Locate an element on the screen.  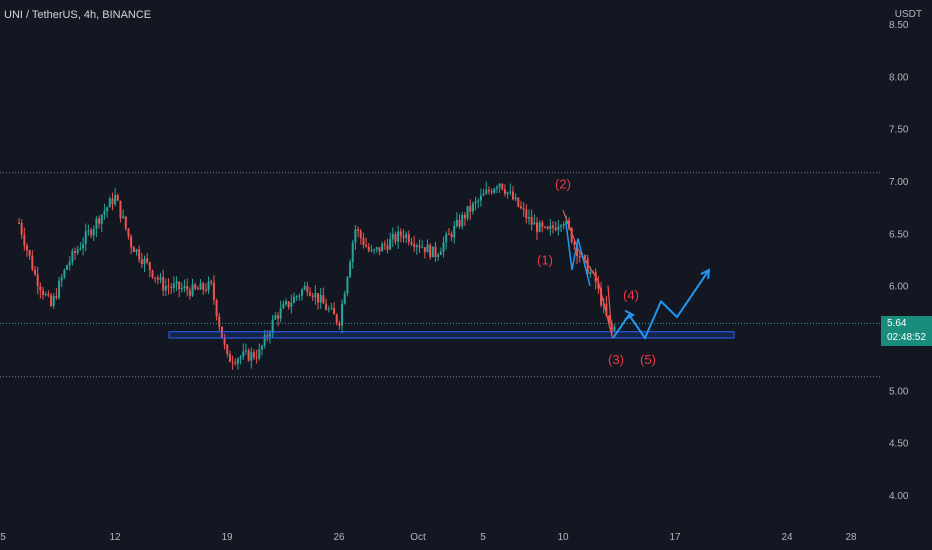
x-tick-label: 10 is located at coordinates (563, 537).